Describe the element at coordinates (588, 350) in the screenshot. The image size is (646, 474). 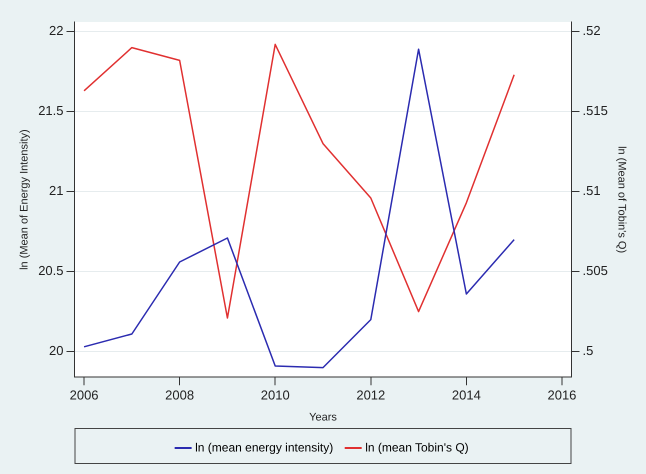
I see `y2-tick-label: .5` at that location.